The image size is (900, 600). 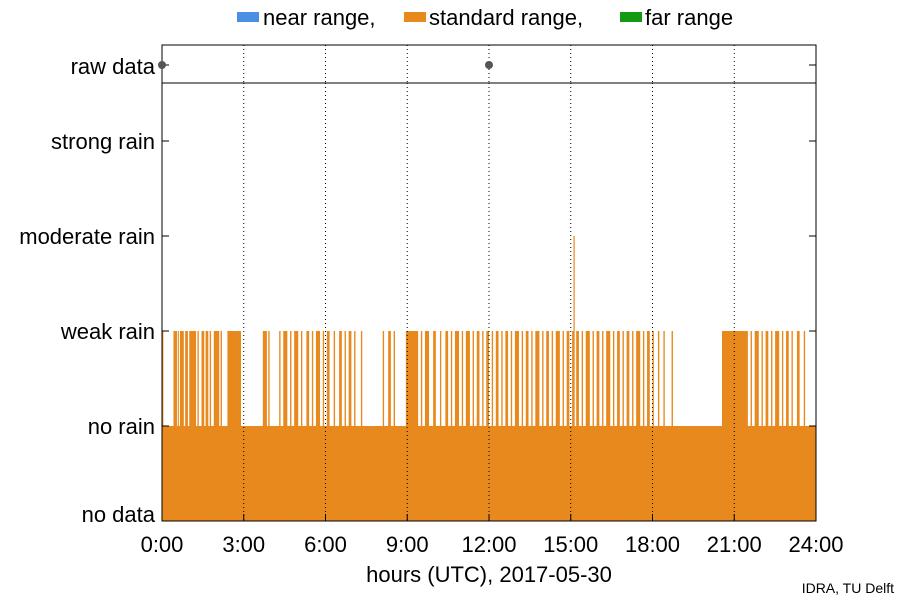 I want to click on legend-label-near: near range,, so click(x=319, y=17).